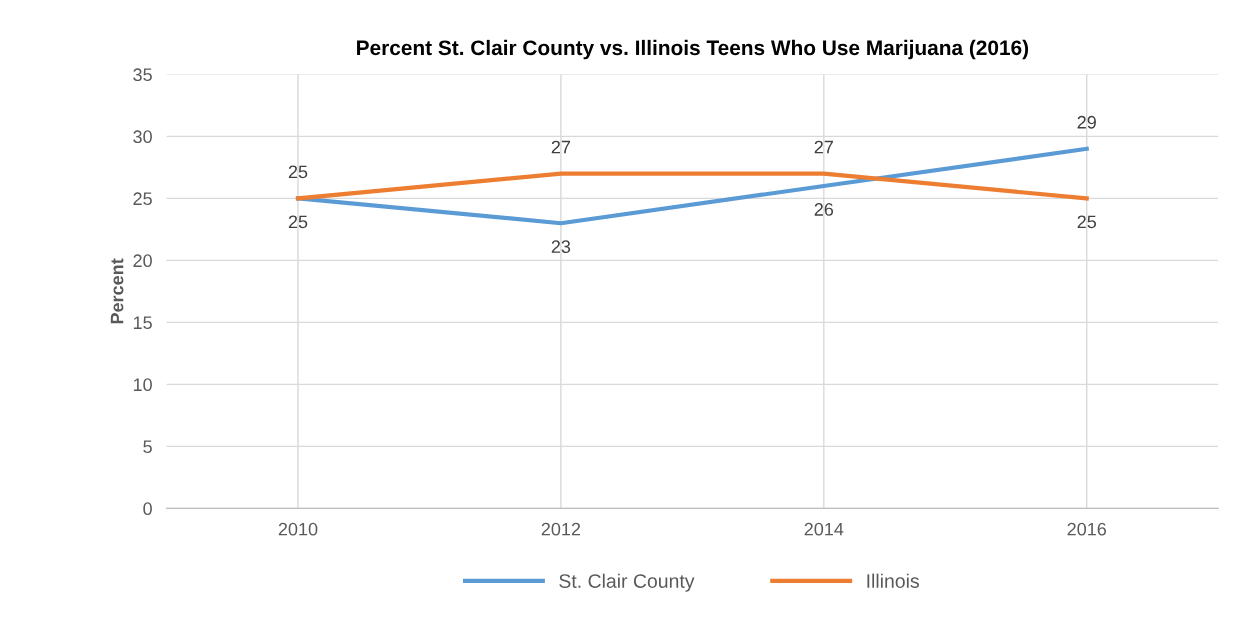 This screenshot has height=620, width=1252. I want to click on data-label: 29, so click(1086, 122).